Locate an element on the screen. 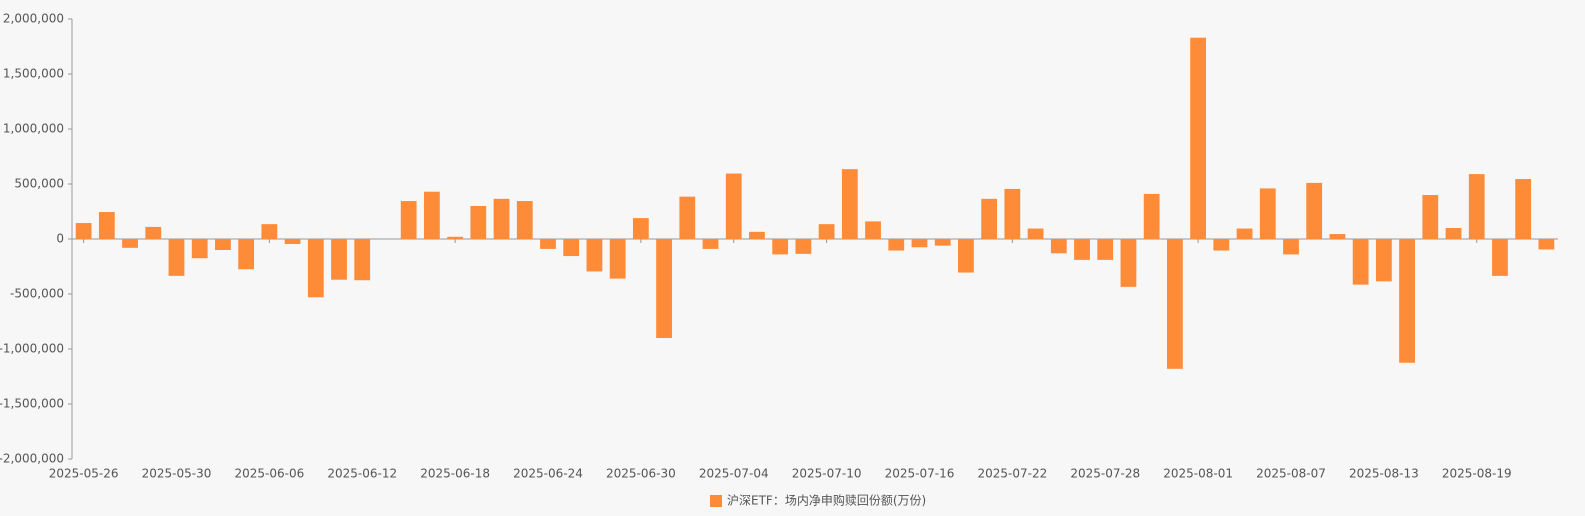 The image size is (1585, 516). y-tick-label: -500,000 is located at coordinates (37, 294).